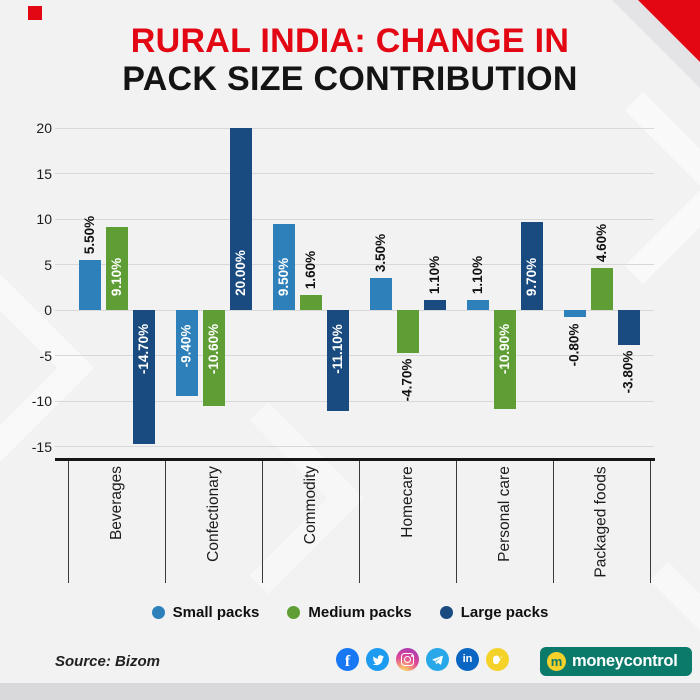 The image size is (700, 700). I want to click on x-axis-category-label: Homecare, so click(407, 502).